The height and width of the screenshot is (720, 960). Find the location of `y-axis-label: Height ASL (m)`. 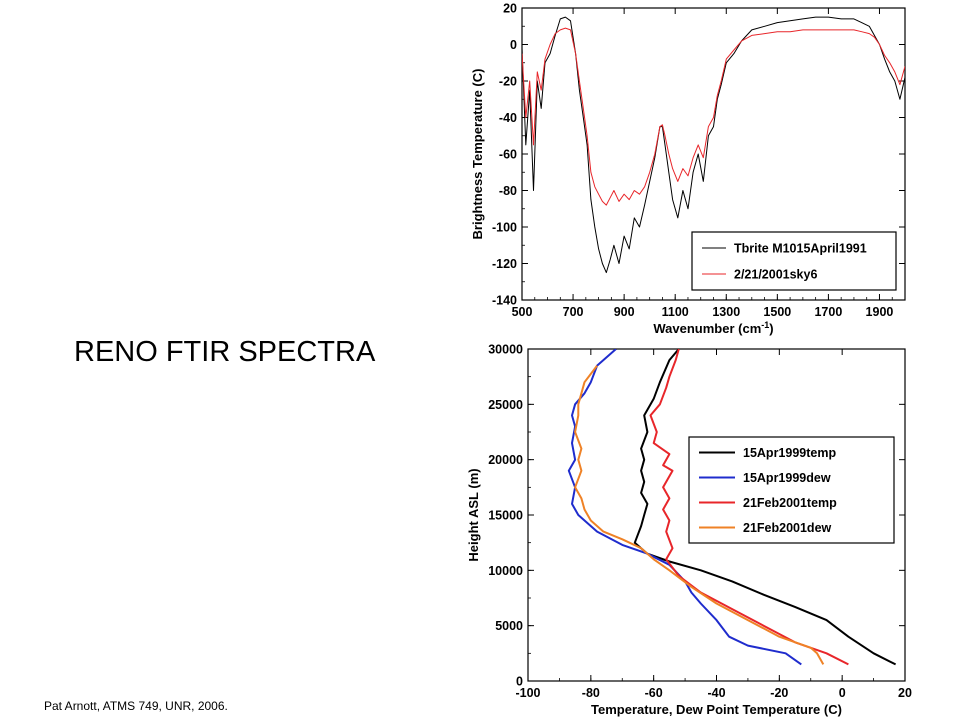

y-axis-label: Height ASL (m) is located at coordinates (473, 514).